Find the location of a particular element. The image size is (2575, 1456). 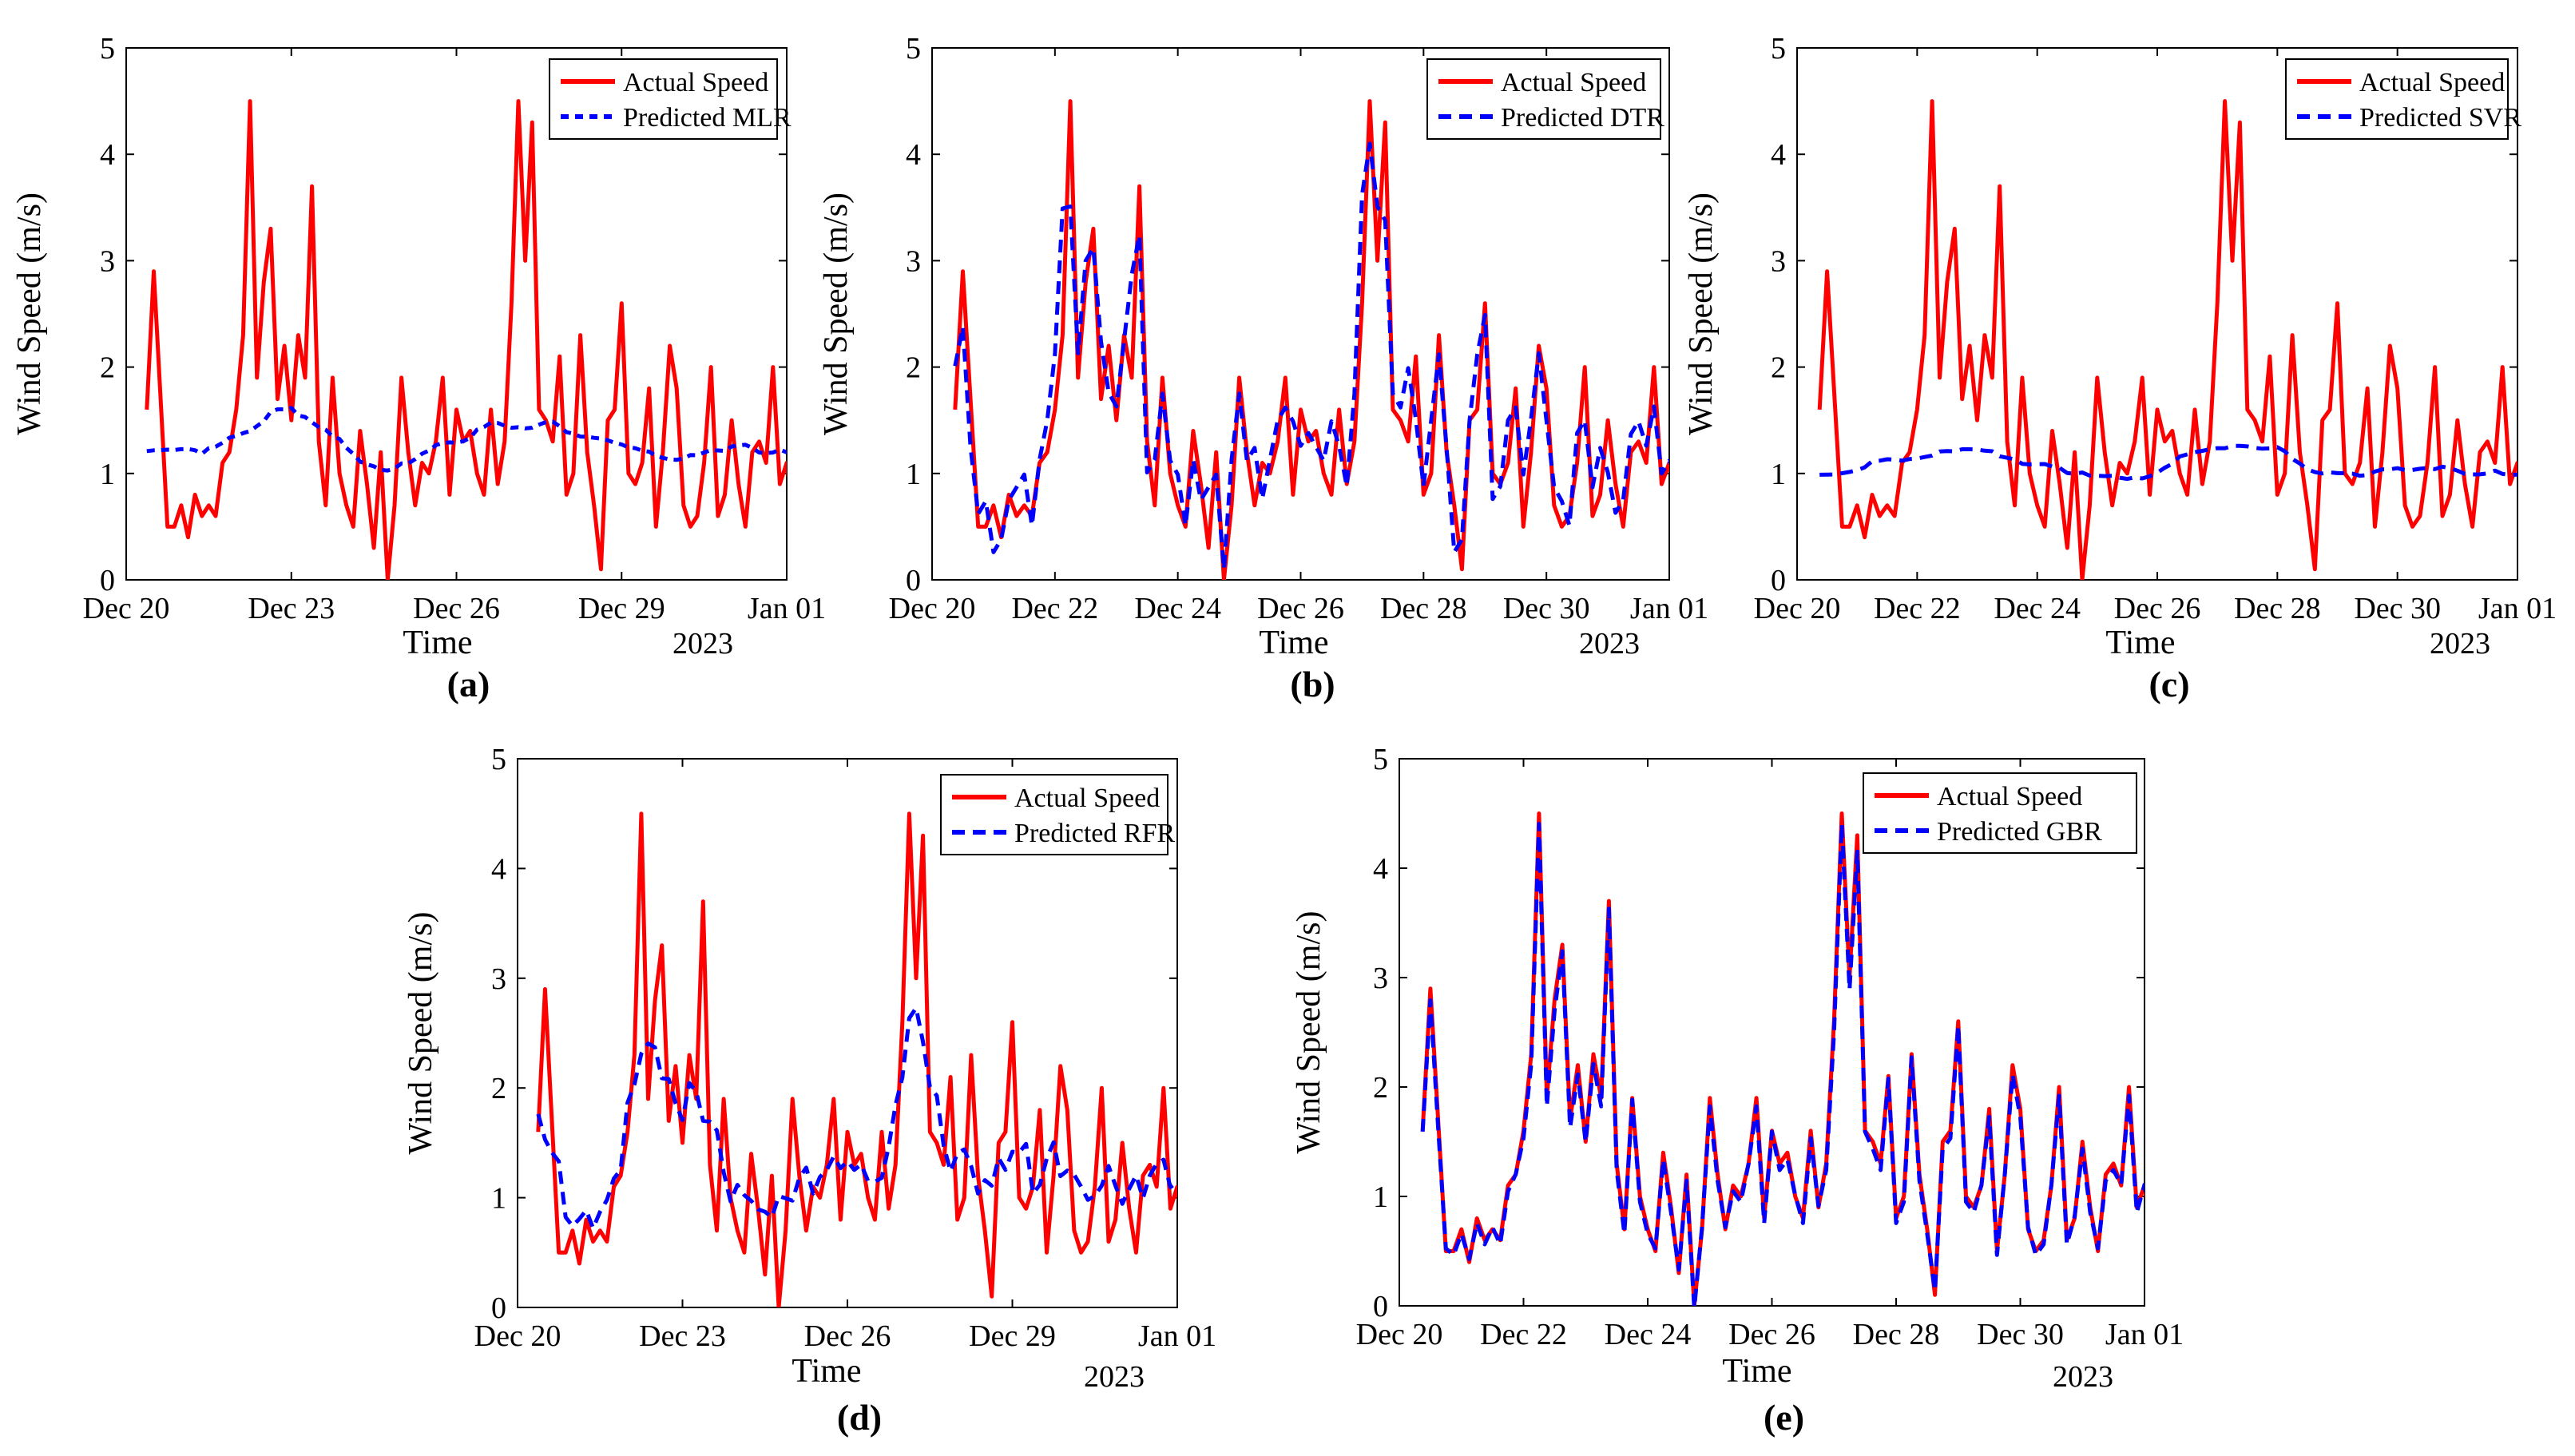

legend-label-predicted: Predicted GBR is located at coordinates (2019, 832).